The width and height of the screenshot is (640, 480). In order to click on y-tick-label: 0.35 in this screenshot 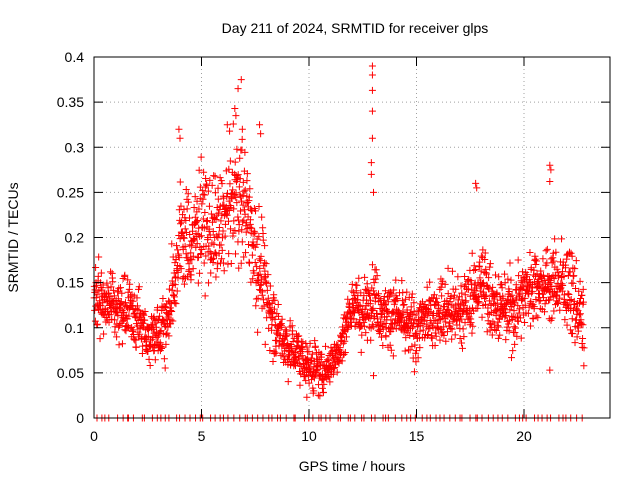, I will do `click(70, 102)`.